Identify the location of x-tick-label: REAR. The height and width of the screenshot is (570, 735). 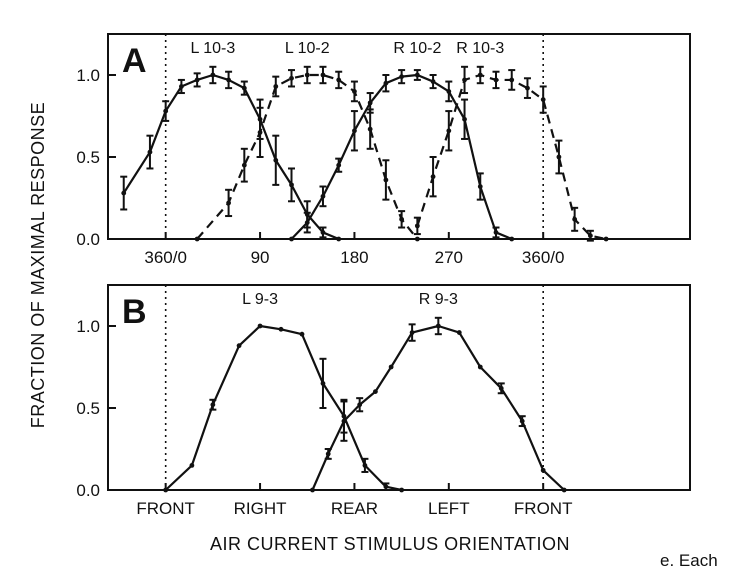
(354, 508).